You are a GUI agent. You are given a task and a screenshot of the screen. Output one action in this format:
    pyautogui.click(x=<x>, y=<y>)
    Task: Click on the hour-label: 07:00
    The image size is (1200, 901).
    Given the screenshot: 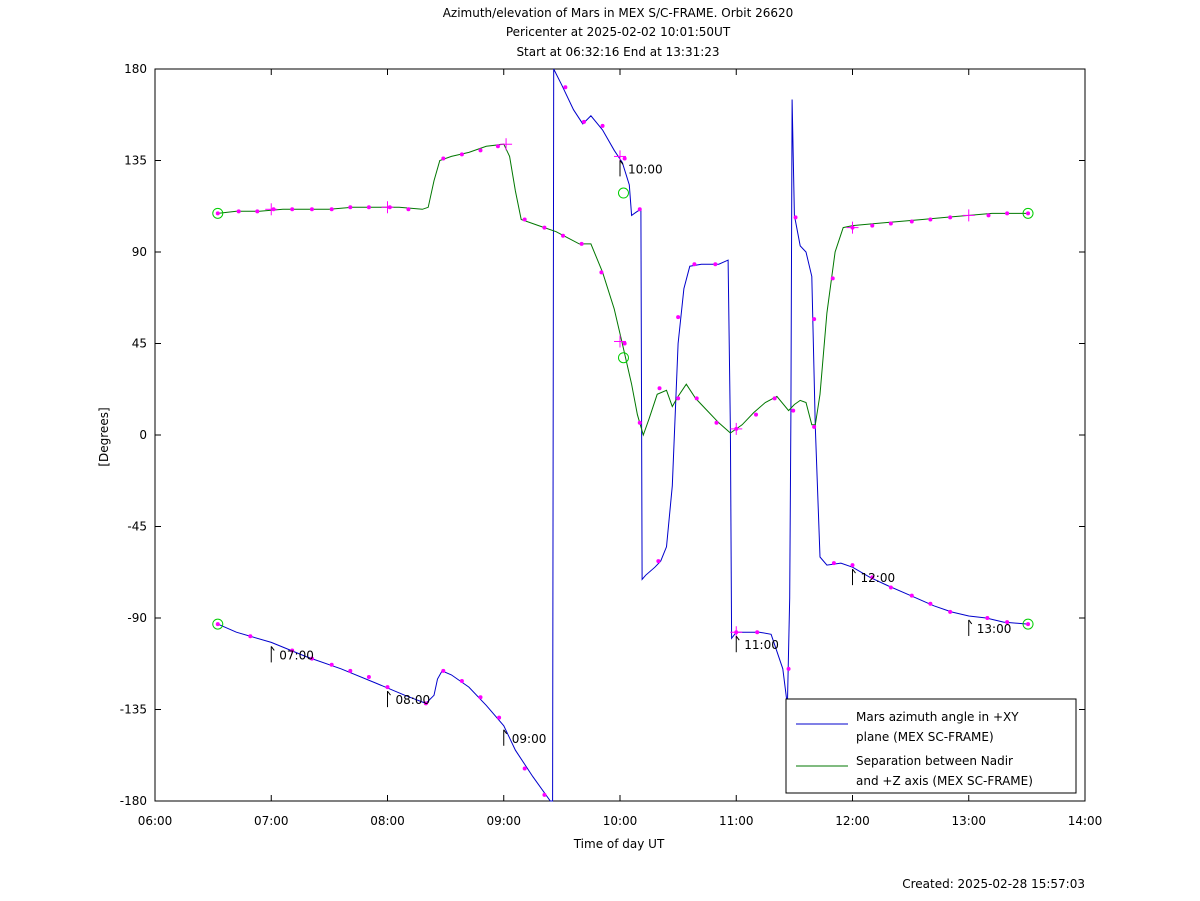 What is the action you would take?
    pyautogui.click(x=296, y=655)
    